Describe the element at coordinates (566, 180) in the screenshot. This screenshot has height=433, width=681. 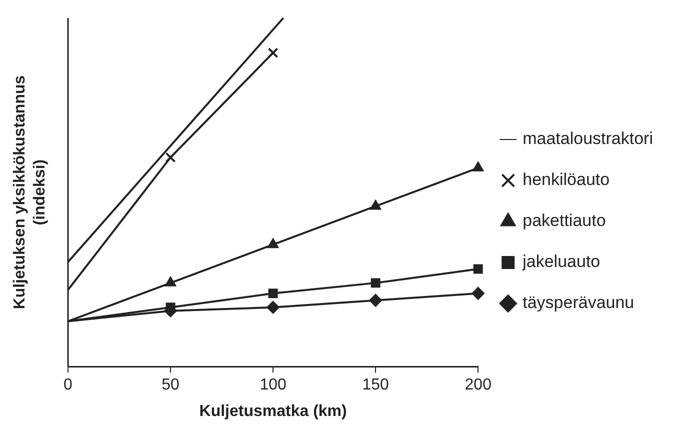
I see `legend-label: henkilöauto` at that location.